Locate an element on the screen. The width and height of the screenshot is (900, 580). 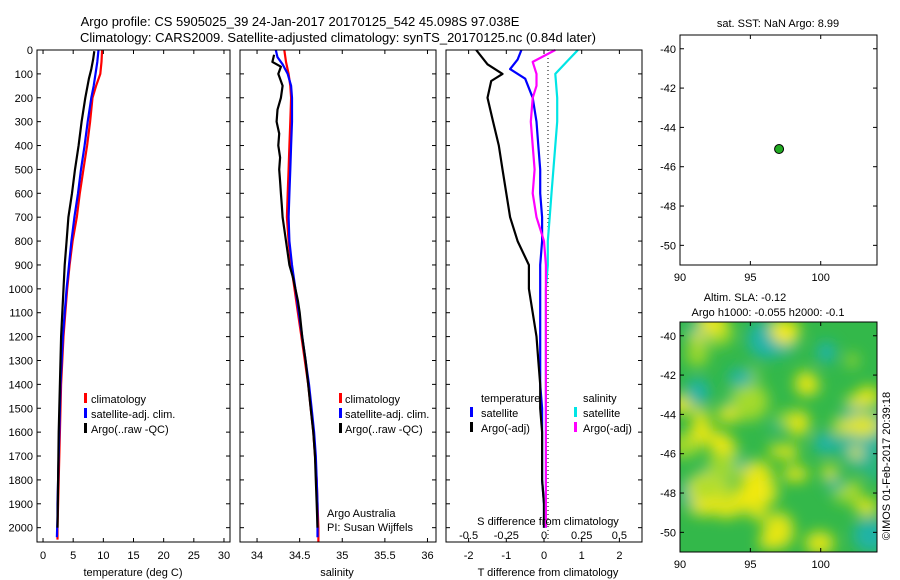
x-tick-label: 35 is located at coordinates (342, 556).